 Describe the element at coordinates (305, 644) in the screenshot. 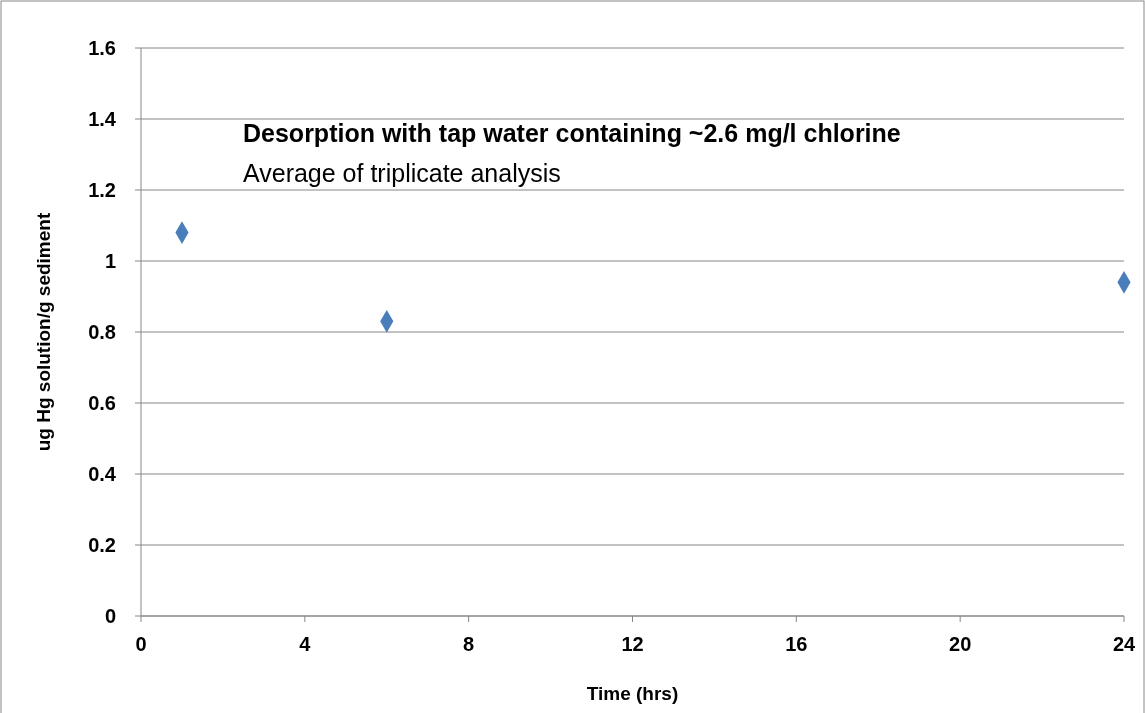

I see `x-tick-label: 4` at that location.